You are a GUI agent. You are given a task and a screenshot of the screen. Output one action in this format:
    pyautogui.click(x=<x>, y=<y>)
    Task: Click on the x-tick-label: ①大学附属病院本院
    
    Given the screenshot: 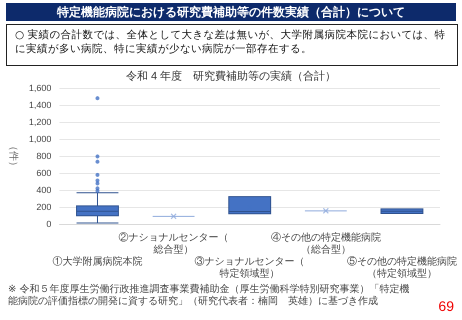 What is the action you would take?
    pyautogui.click(x=97, y=262)
    